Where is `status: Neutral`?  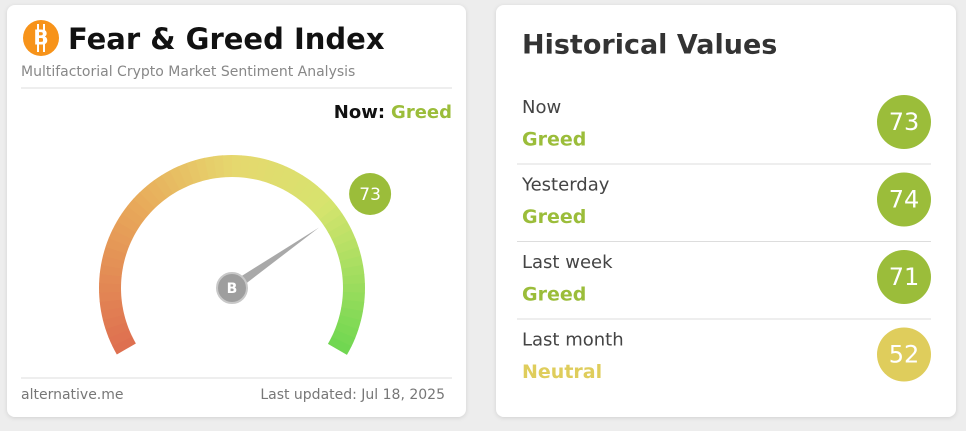 status: Neutral is located at coordinates (562, 372).